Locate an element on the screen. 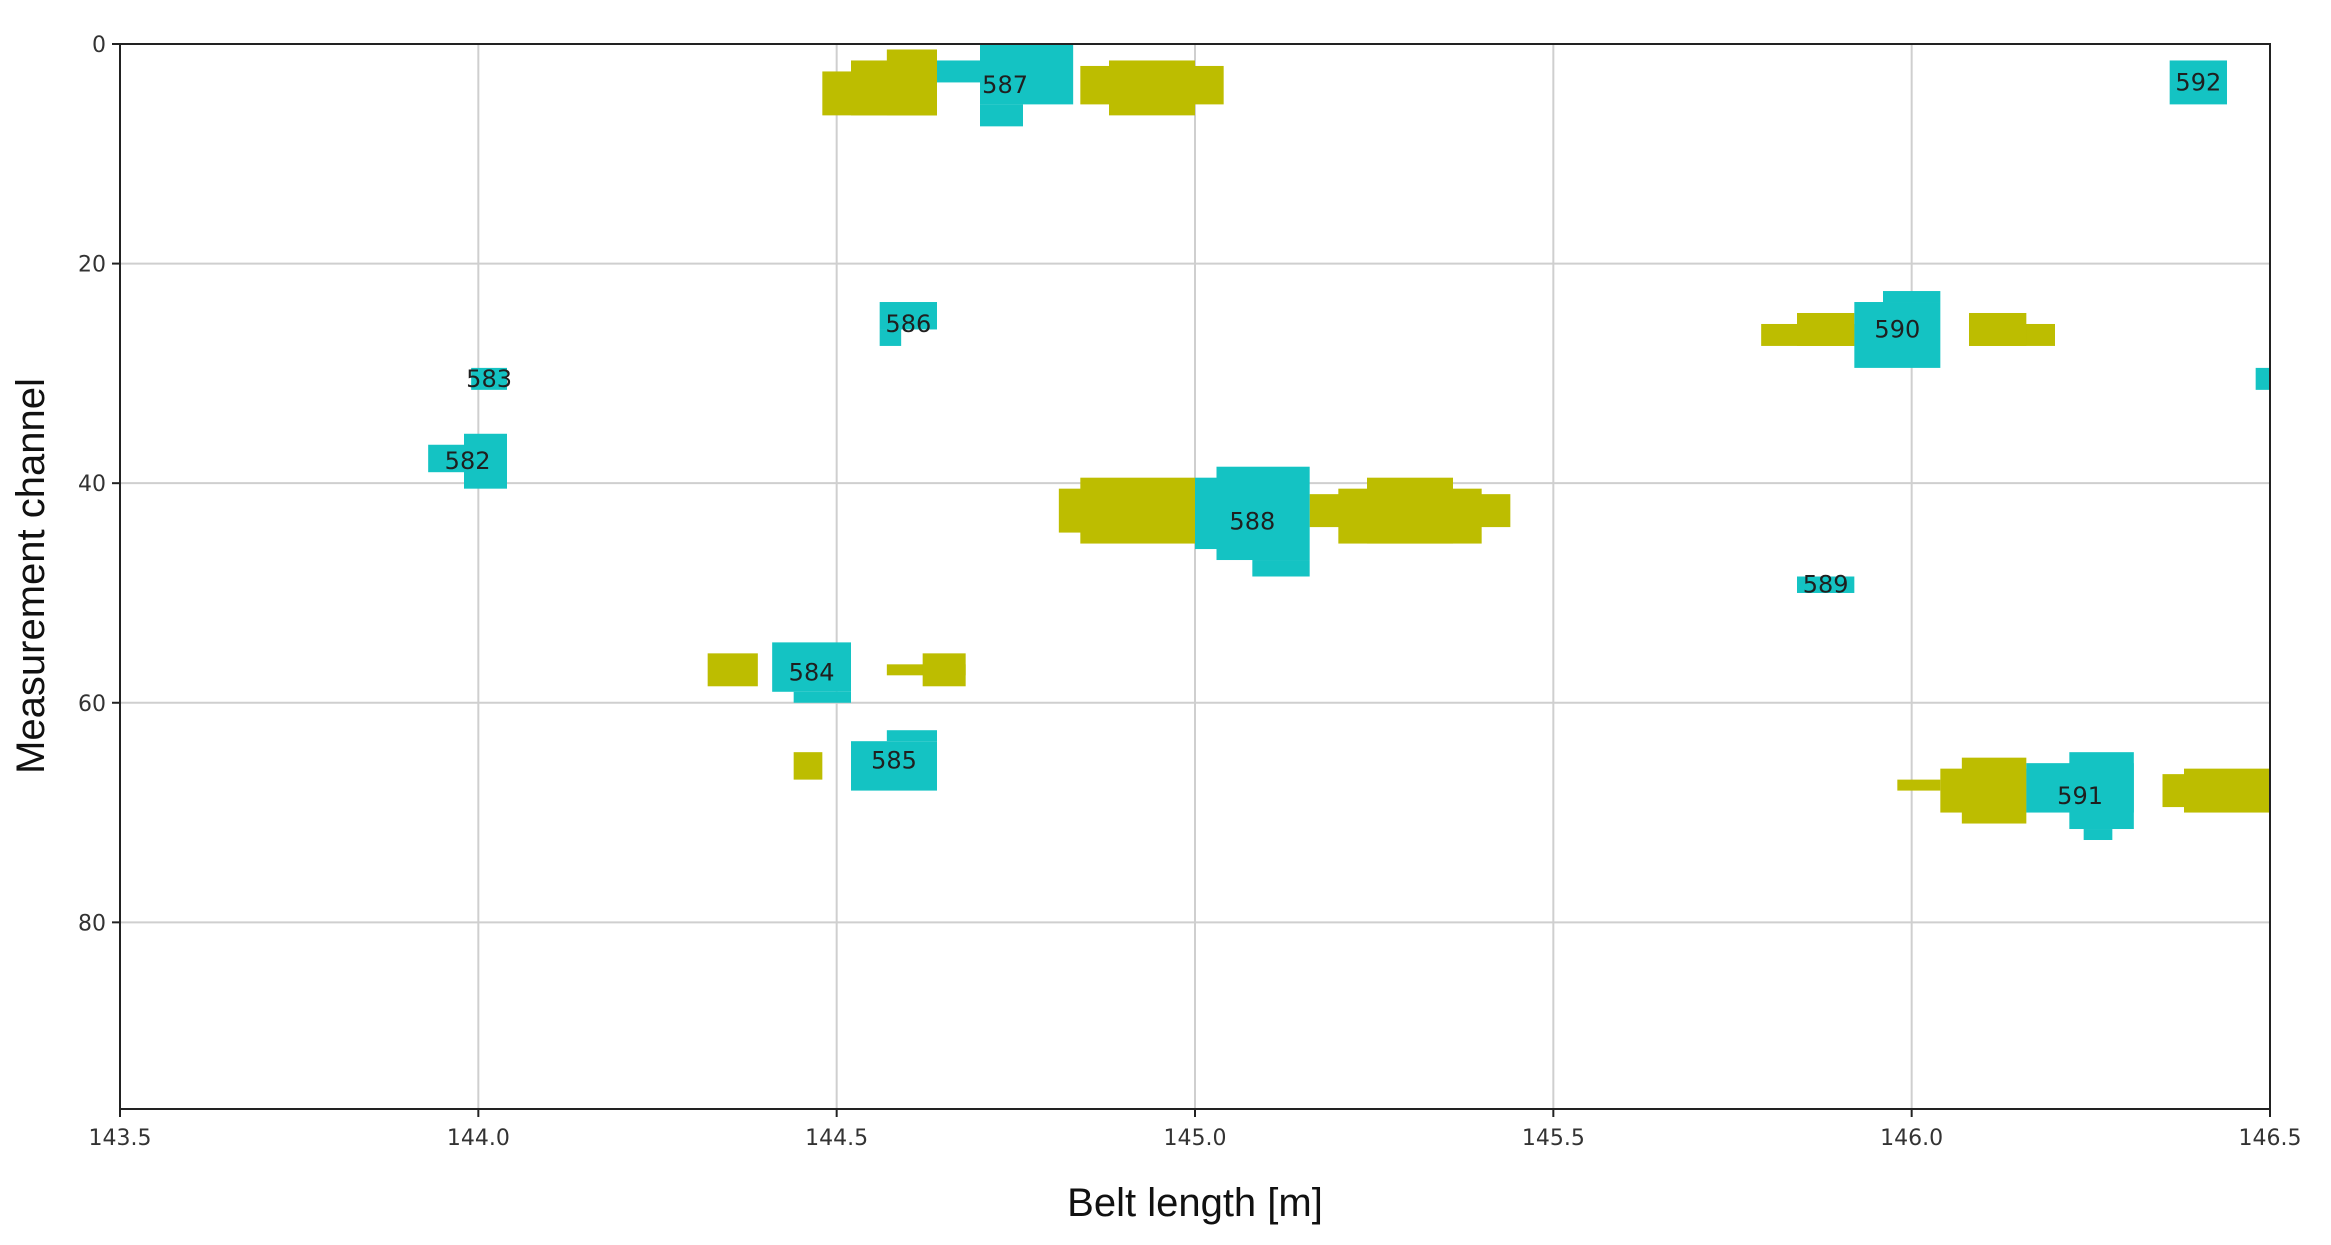  region-y3 is located at coordinates (732, 670).